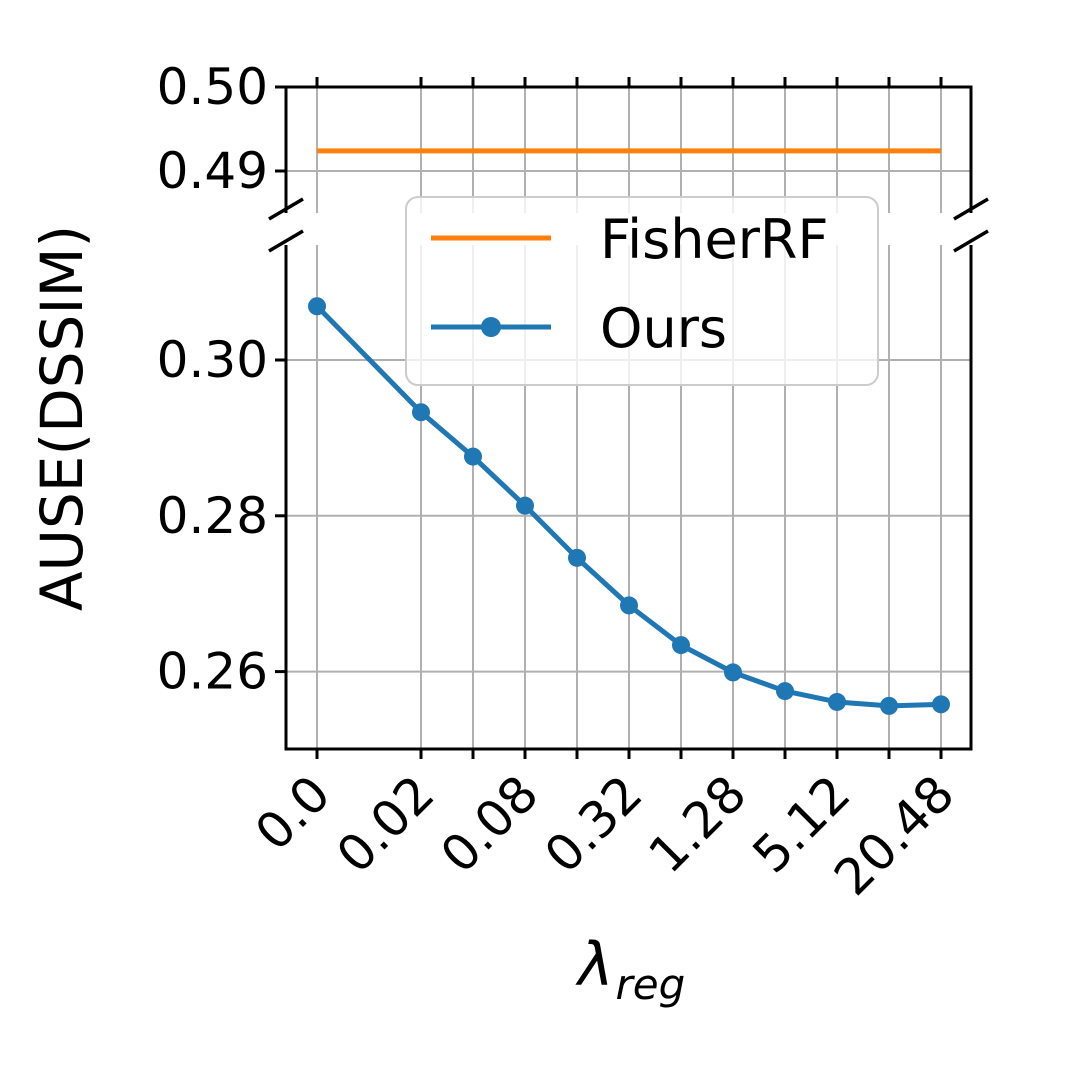  Describe the element at coordinates (663, 328) in the screenshot. I see `legend-label: Ours` at that location.